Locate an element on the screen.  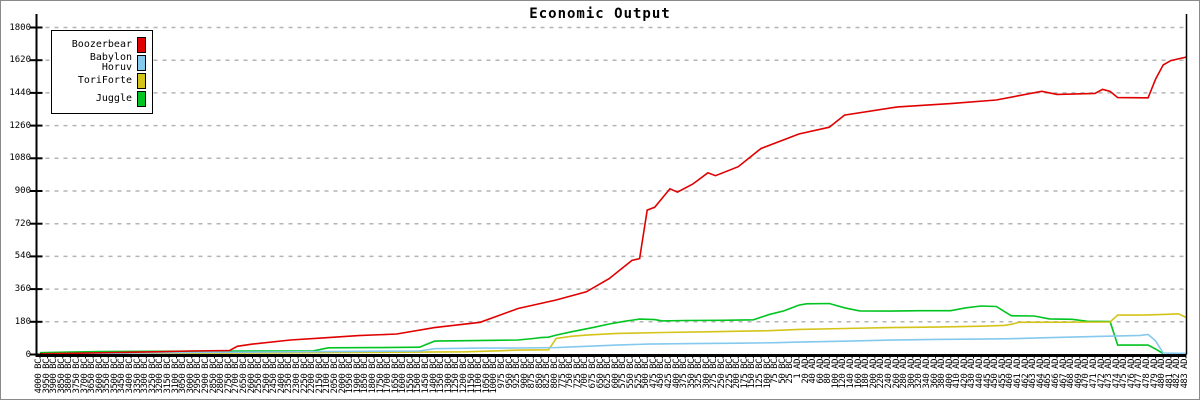
legend-swatch-babylon-horuv is located at coordinates (141, 63).